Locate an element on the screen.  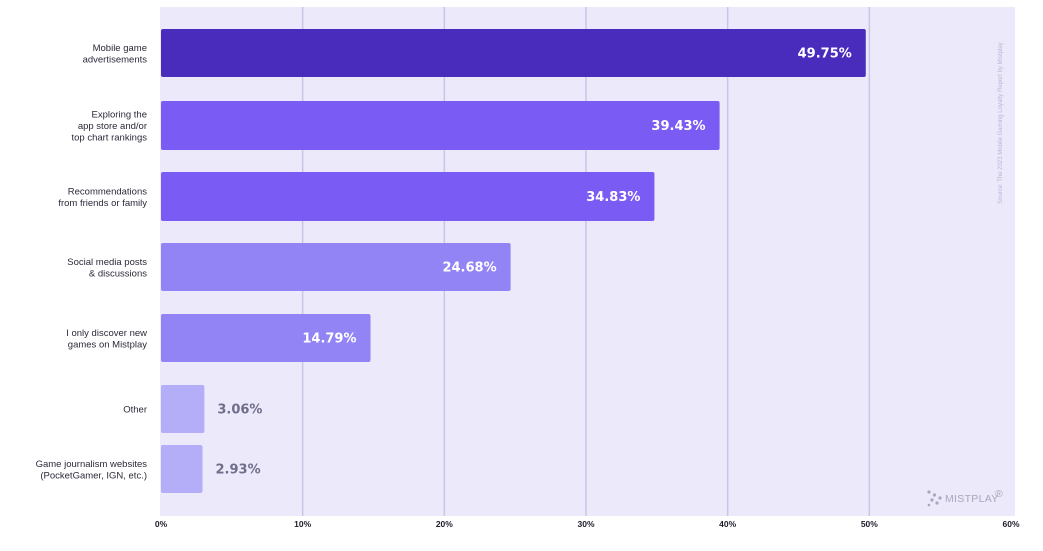
category-label: Other is located at coordinates (135, 410).